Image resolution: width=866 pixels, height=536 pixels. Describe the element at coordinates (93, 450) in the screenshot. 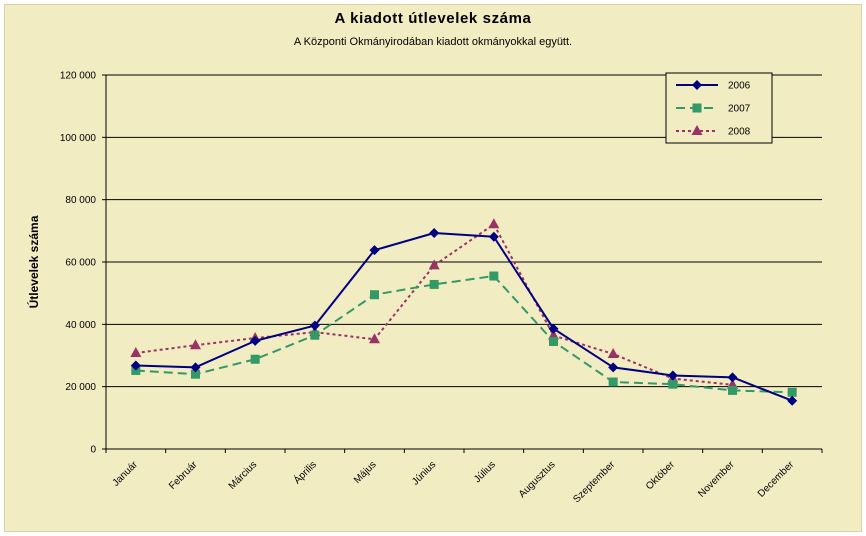

I see `y-tick-label: 0` at that location.